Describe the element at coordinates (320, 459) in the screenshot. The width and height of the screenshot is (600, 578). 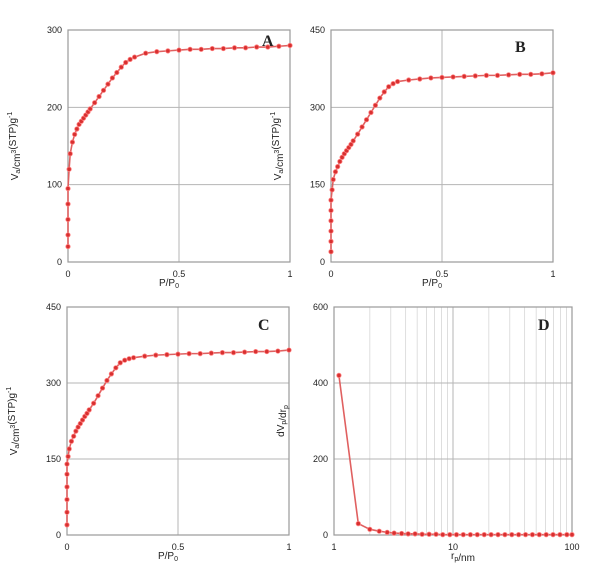
I see `y-tick-label: 200` at that location.